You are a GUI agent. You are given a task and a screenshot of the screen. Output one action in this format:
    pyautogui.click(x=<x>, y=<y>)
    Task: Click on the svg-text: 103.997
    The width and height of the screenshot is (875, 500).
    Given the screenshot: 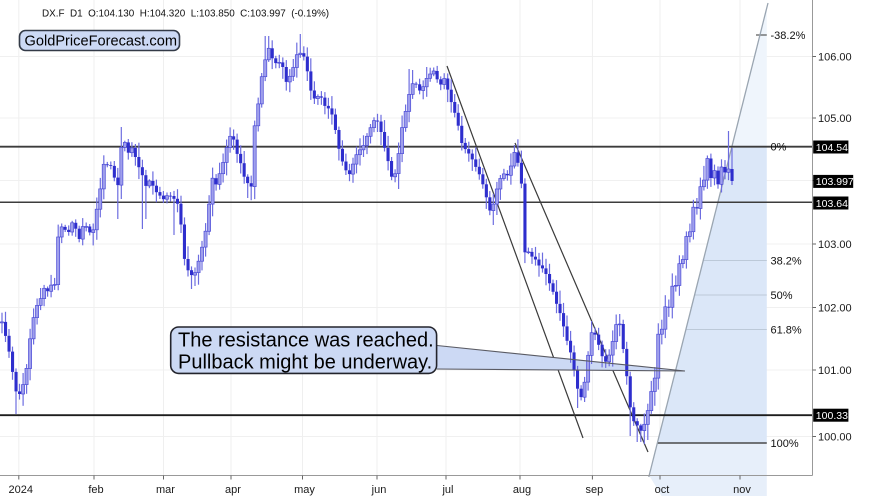 What is the action you would take?
    pyautogui.click(x=835, y=182)
    